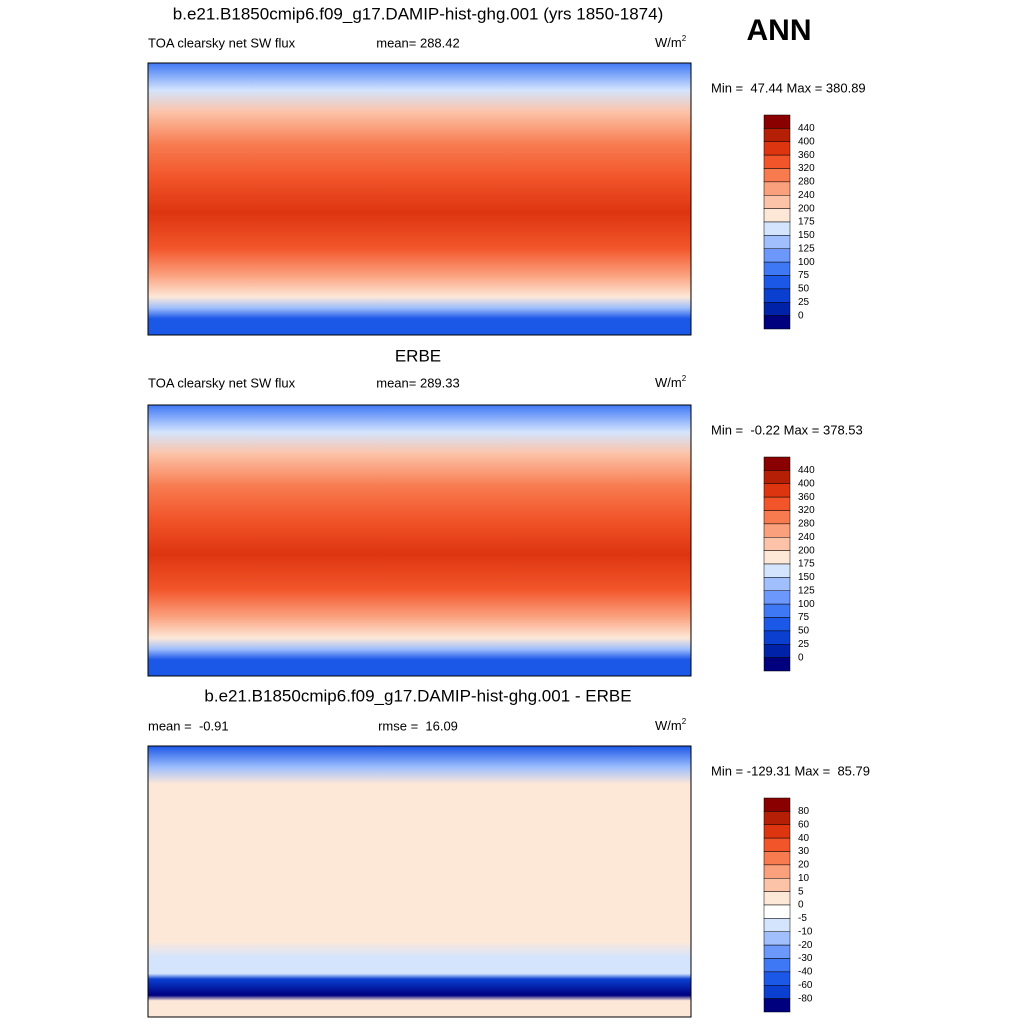  Describe the element at coordinates (804, 878) in the screenshot. I see `colorbar-label: 10` at that location.